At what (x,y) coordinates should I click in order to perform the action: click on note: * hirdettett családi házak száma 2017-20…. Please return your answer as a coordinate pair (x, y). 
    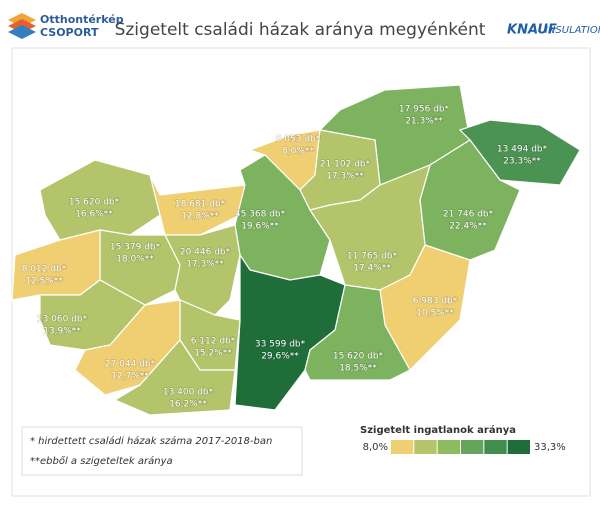
    Looking at the image, I should click on (151, 441).